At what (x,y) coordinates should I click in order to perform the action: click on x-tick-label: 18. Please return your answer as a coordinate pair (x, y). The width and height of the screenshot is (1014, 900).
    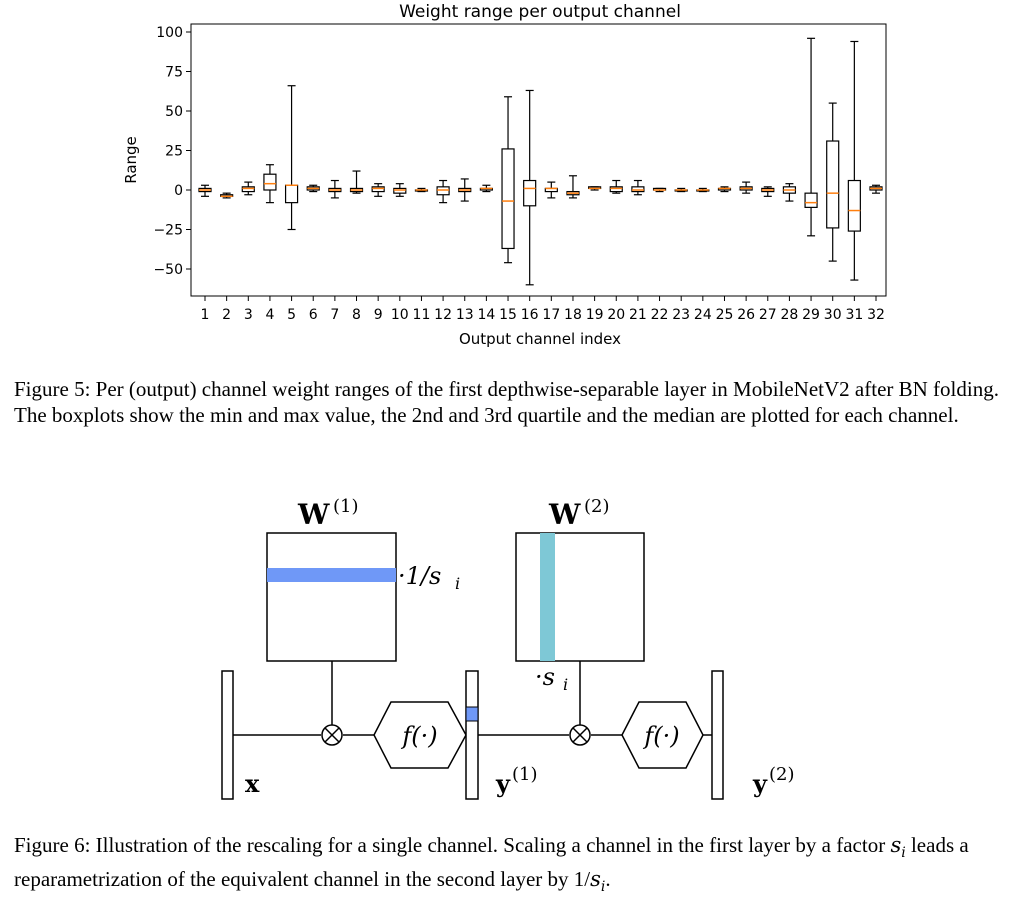
    Looking at the image, I should click on (573, 315).